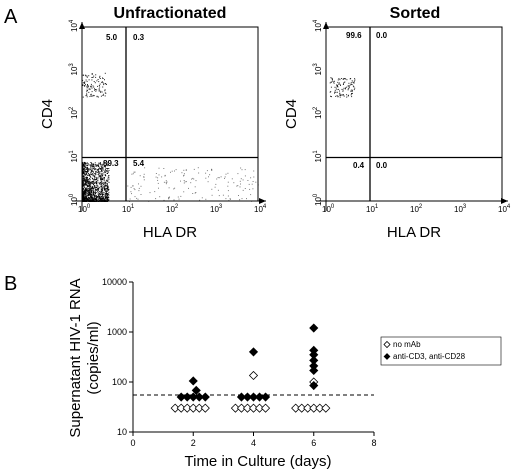 The width and height of the screenshot is (512, 473). Describe the element at coordinates (387, 344) in the screenshot. I see `legend-marker-open-diamond` at that location.